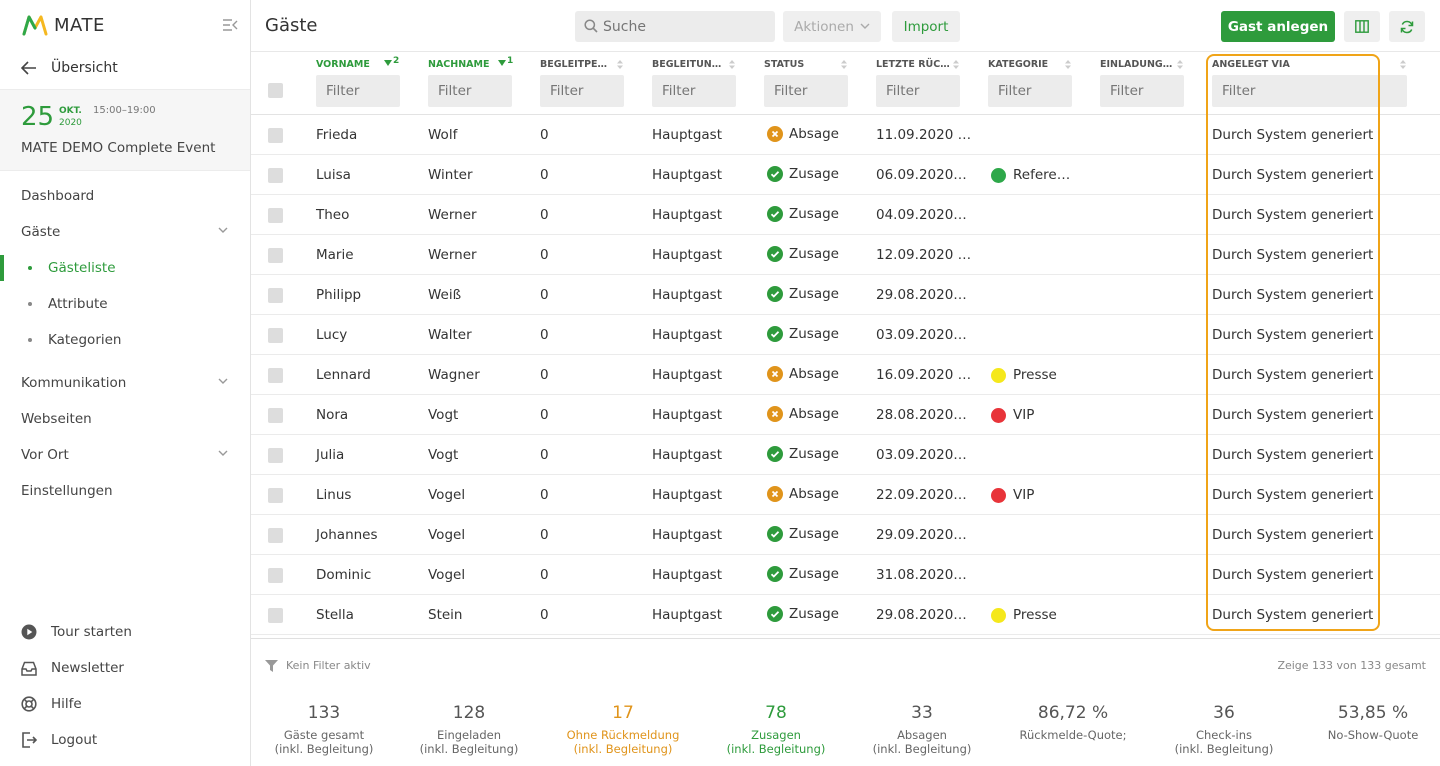 Image resolution: width=1440 pixels, height=766 pixels. What do you see at coordinates (125, 340) in the screenshot?
I see `nav-categories: Kategorien` at bounding box center [125, 340].